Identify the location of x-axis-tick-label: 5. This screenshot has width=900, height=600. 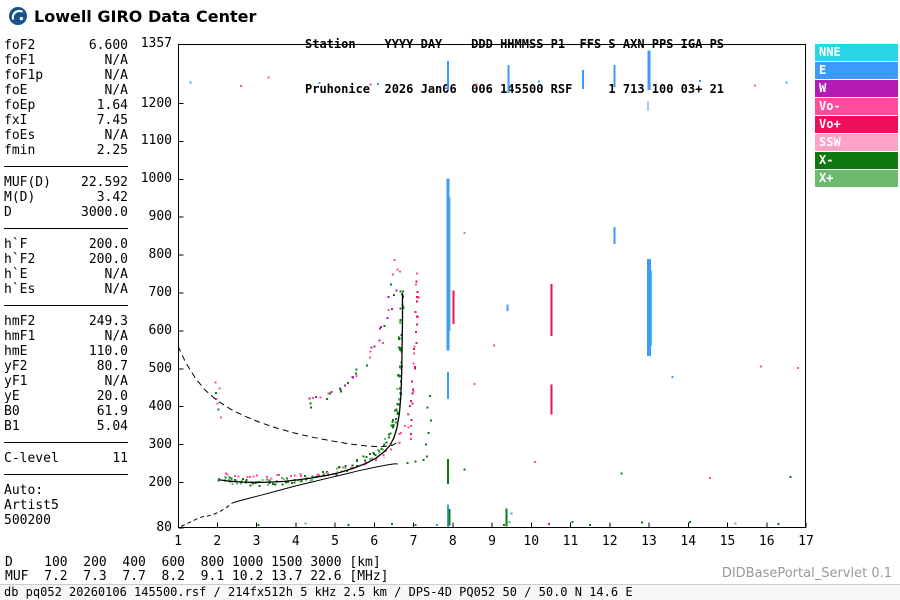
(335, 541).